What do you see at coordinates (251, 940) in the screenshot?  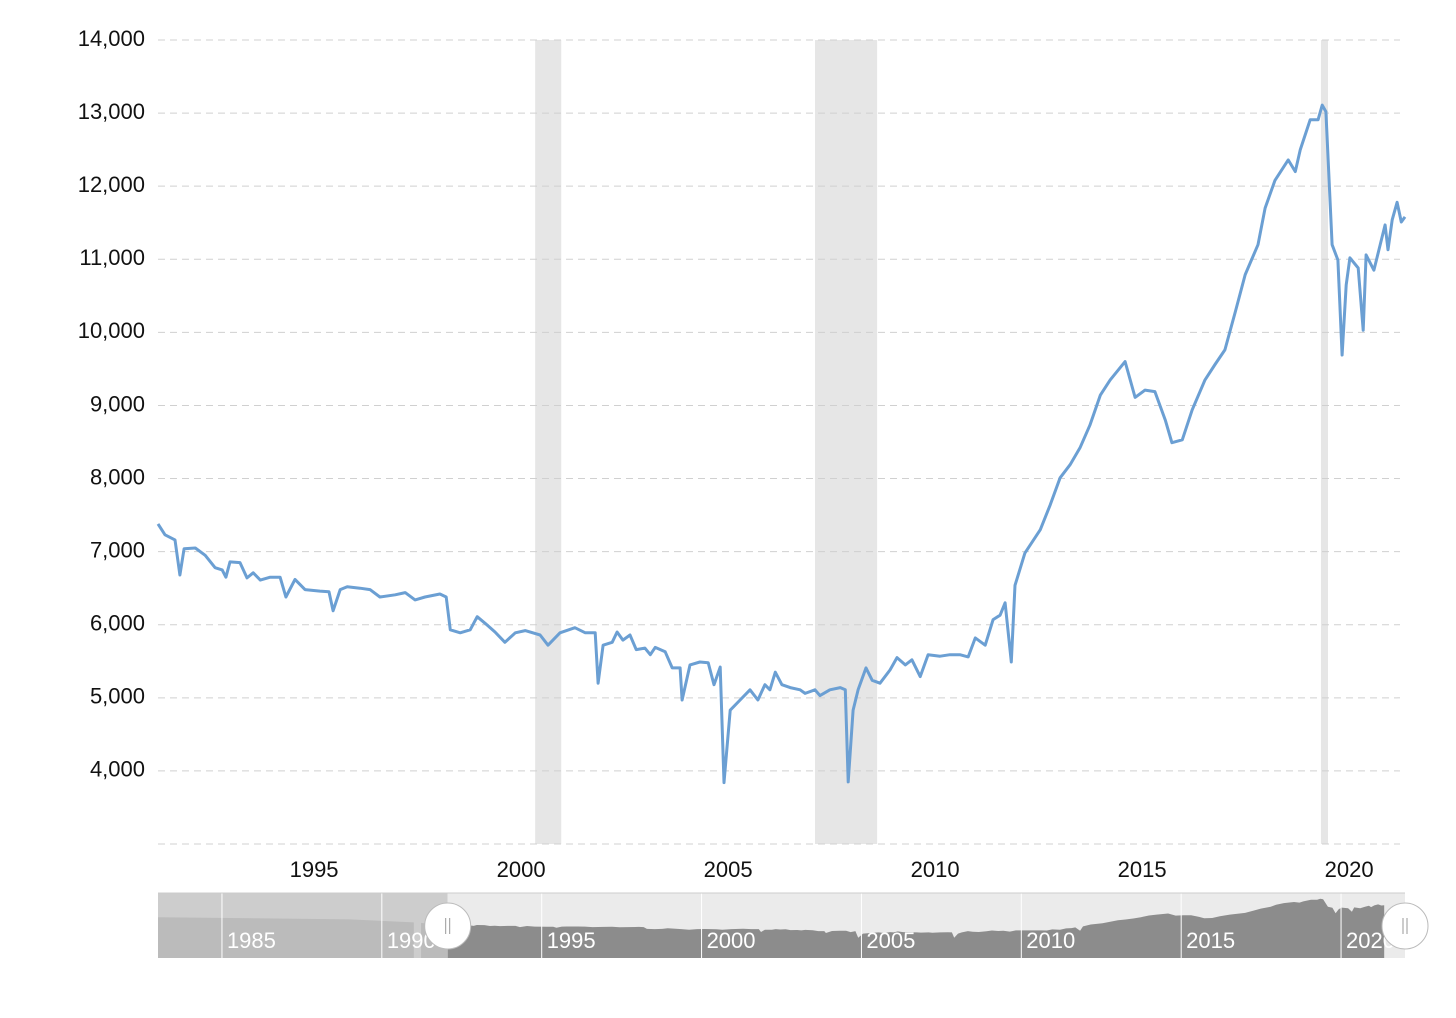 I see `navigator-tick-label: 1985` at bounding box center [251, 940].